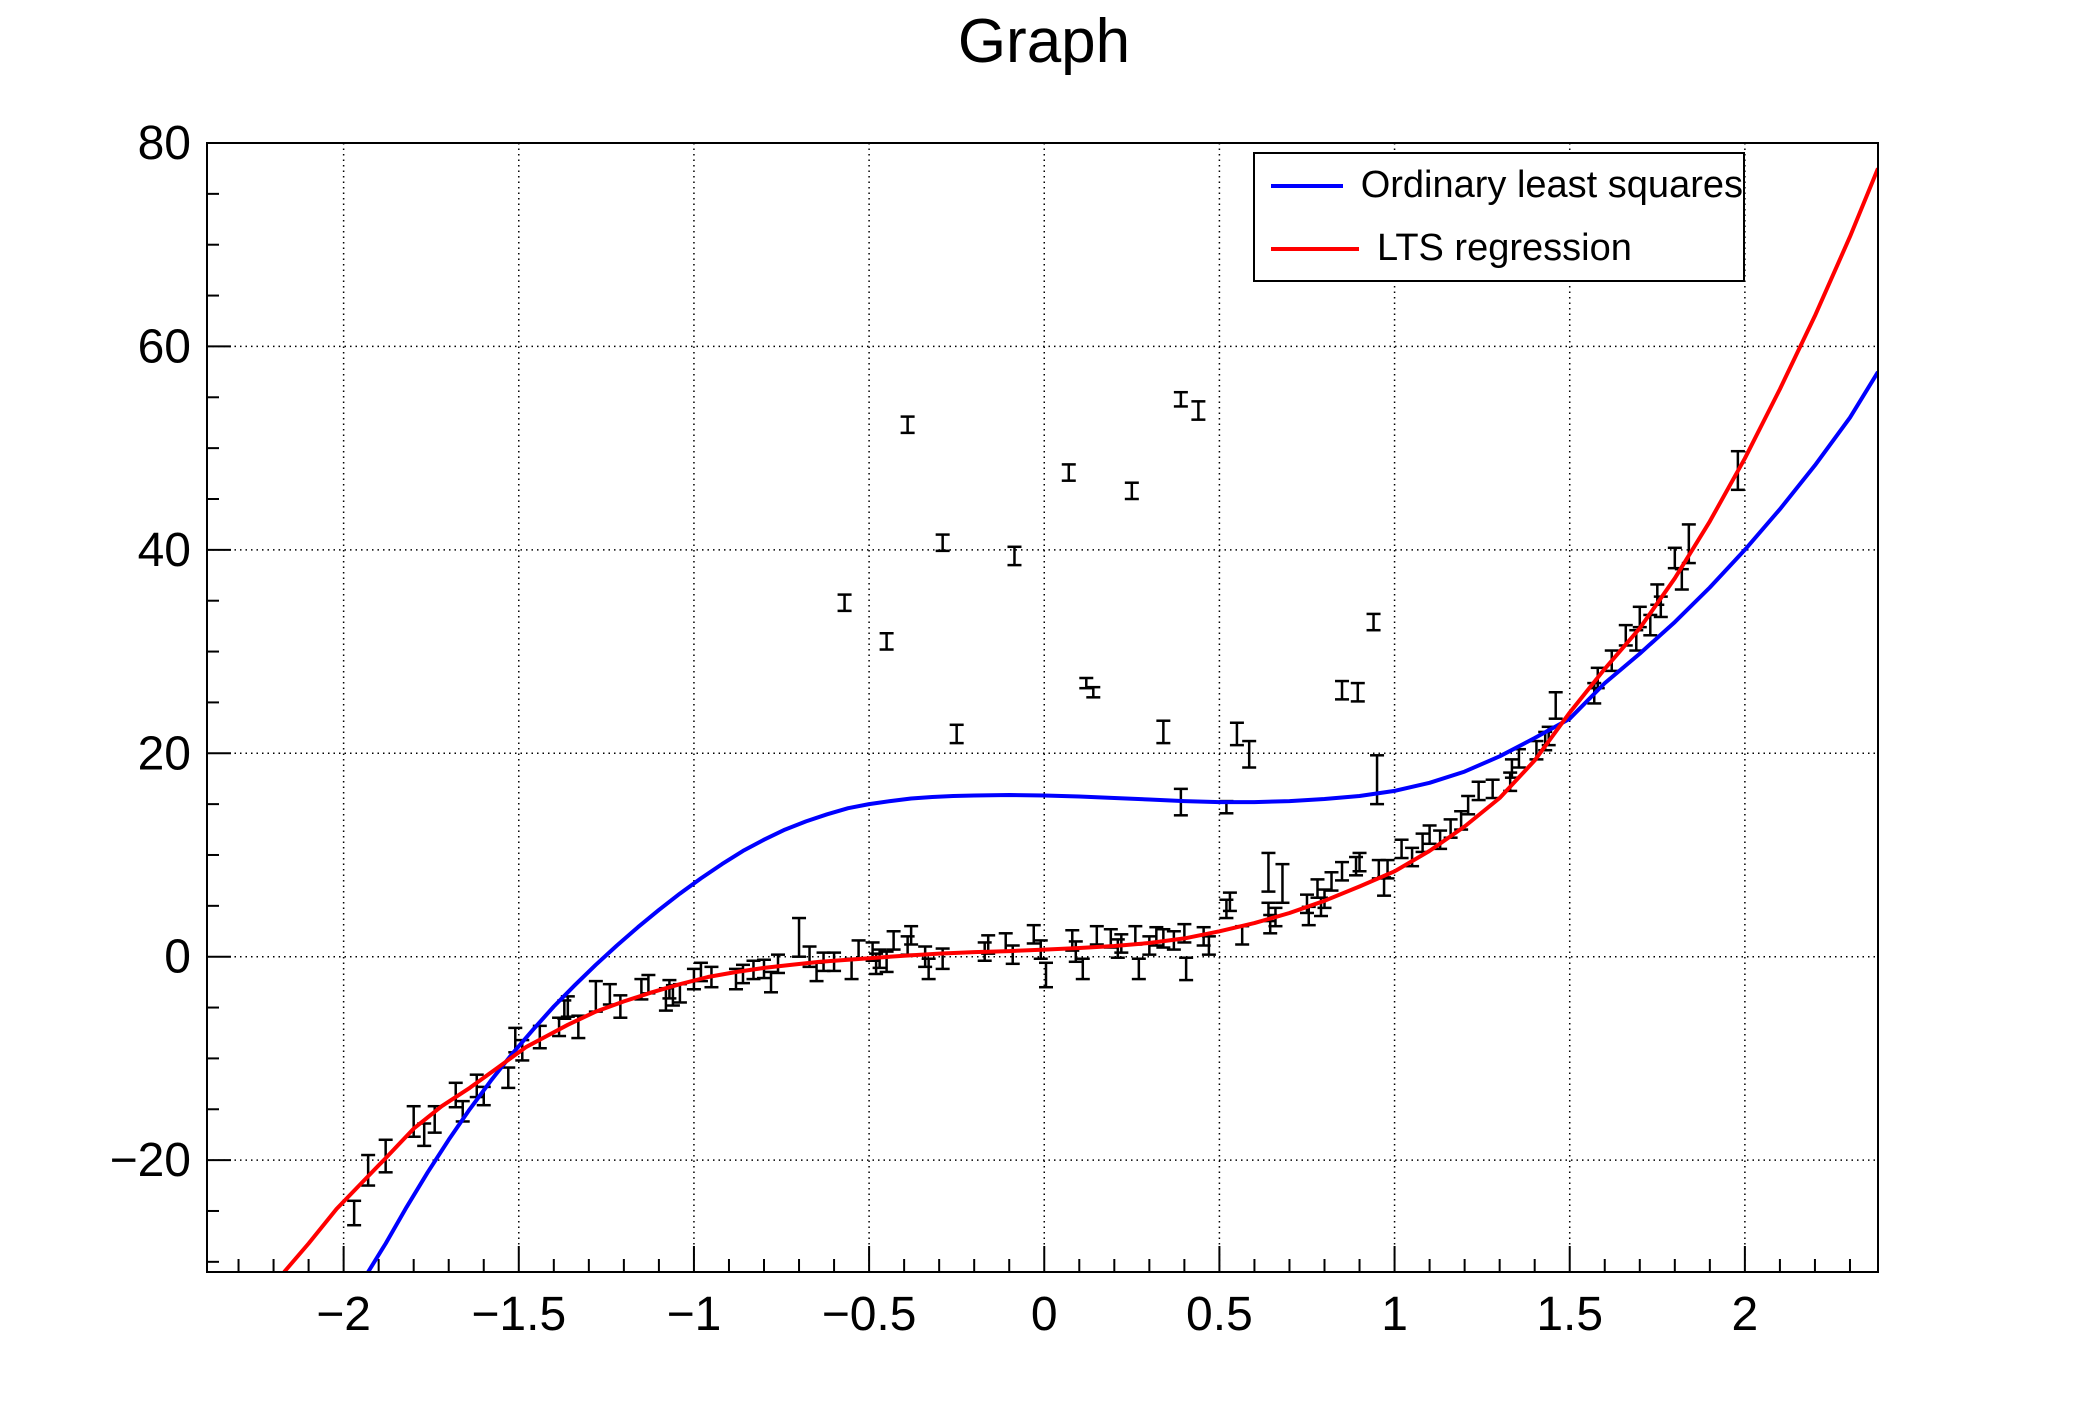 This screenshot has height=1416, width=2088. What do you see at coordinates (1044, 1314) in the screenshot?
I see `x-axis-label: 0` at bounding box center [1044, 1314].